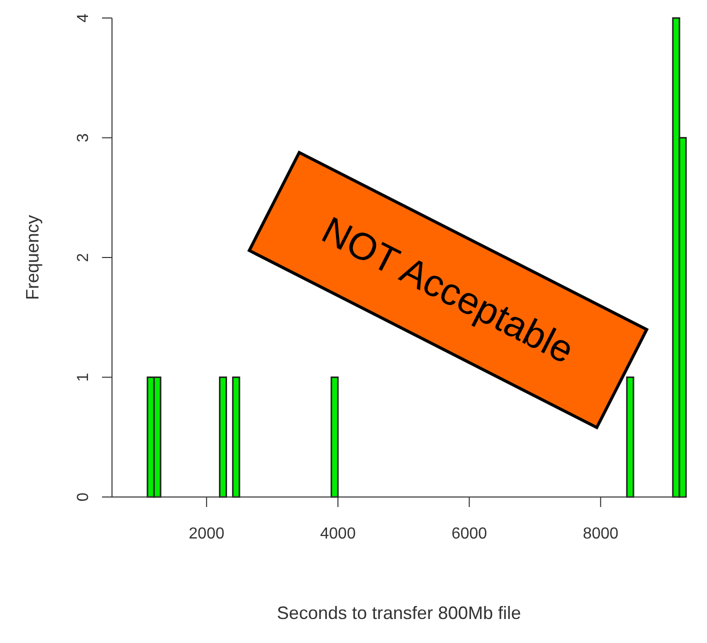  Describe the element at coordinates (83, 497) in the screenshot. I see `y-tick-label: 0` at that location.